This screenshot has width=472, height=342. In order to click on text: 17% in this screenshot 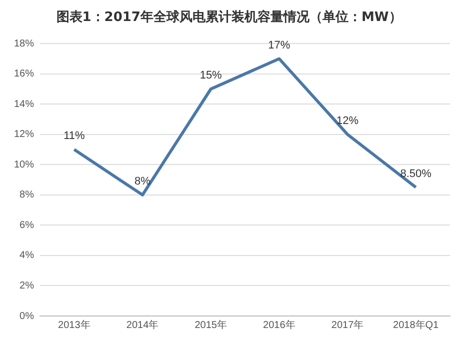, I will do `click(279, 45)`.